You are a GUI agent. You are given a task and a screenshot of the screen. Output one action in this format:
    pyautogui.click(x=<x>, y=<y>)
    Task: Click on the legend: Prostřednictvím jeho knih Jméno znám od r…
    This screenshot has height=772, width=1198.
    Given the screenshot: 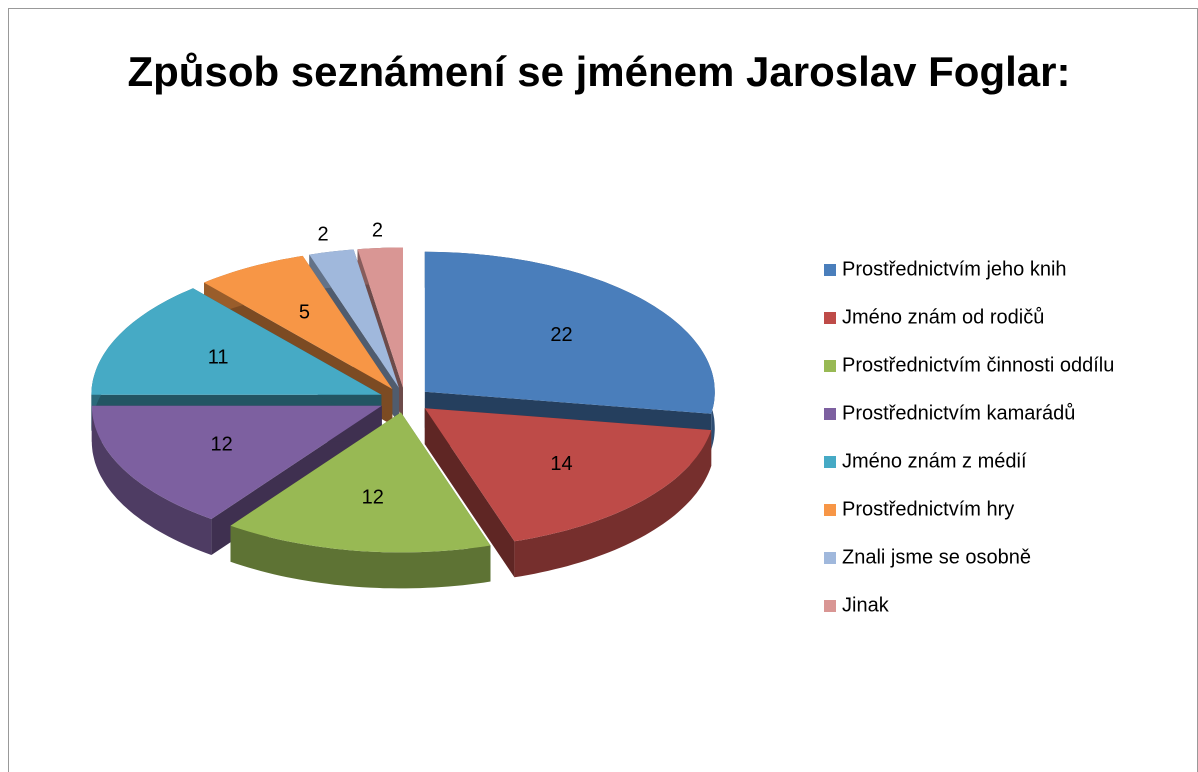 What is the action you would take?
    pyautogui.click(x=969, y=437)
    